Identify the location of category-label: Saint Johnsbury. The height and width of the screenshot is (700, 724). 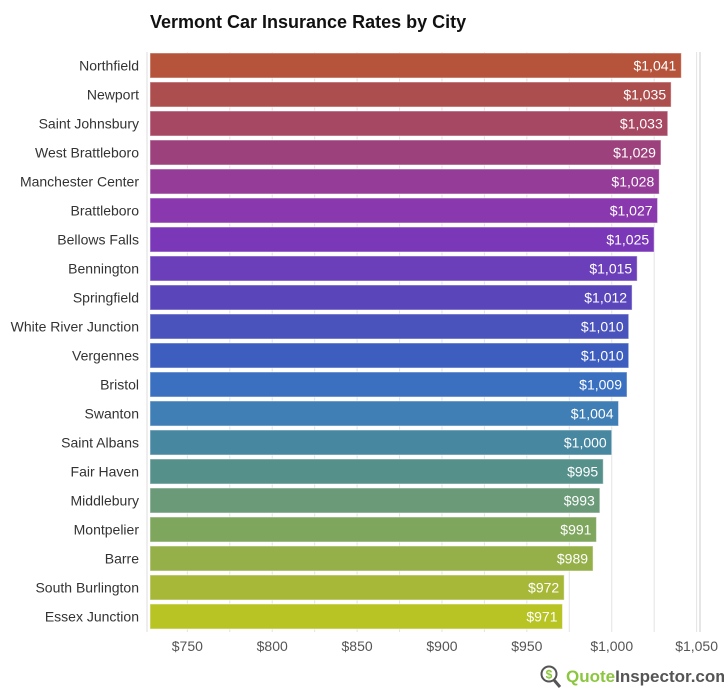
(89, 124).